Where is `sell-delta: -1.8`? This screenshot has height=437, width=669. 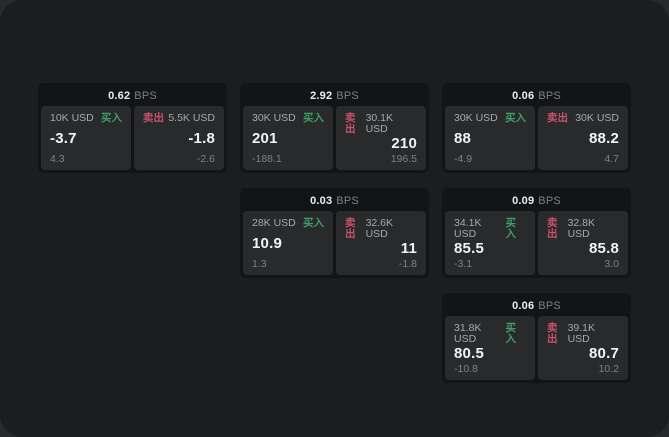
sell-delta: -1.8 is located at coordinates (407, 263).